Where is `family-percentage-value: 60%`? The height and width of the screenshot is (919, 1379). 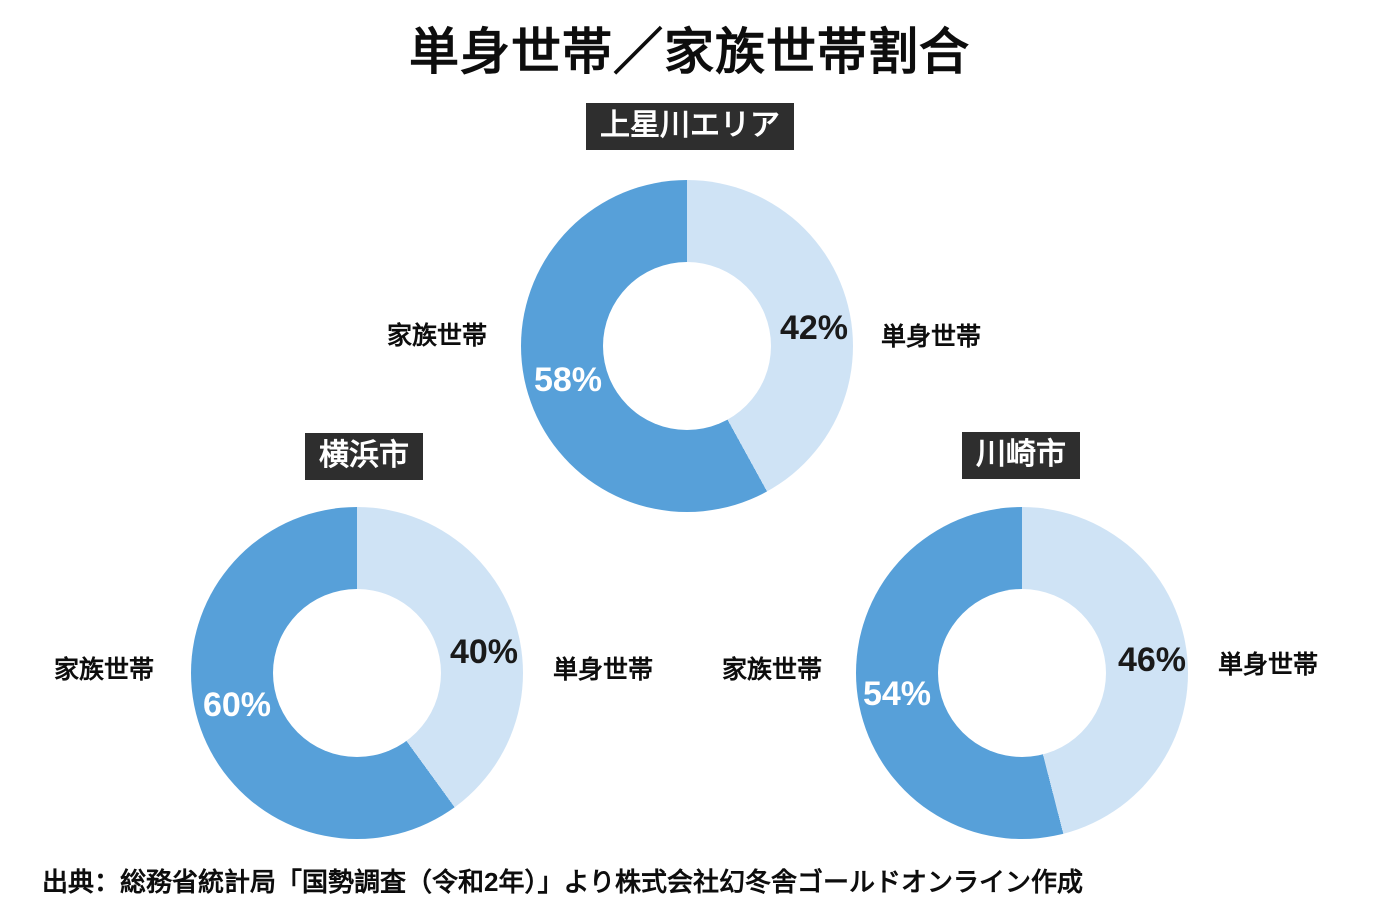 family-percentage-value: 60% is located at coordinates (237, 705).